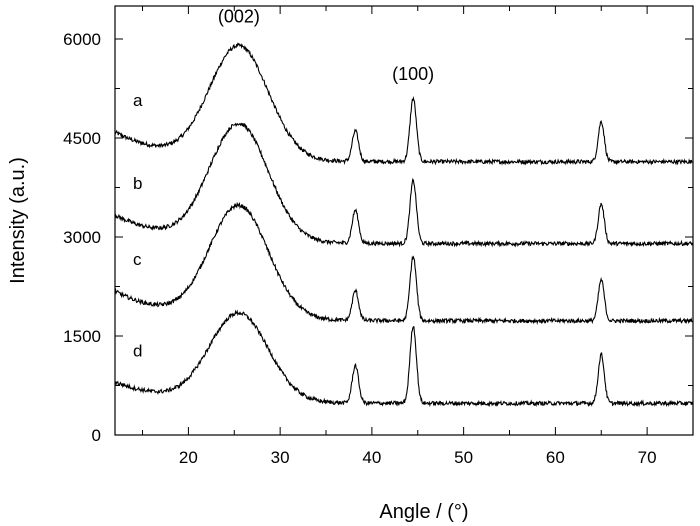 This screenshot has height=526, width=700. What do you see at coordinates (138, 100) in the screenshot?
I see `series-a-label: a` at bounding box center [138, 100].